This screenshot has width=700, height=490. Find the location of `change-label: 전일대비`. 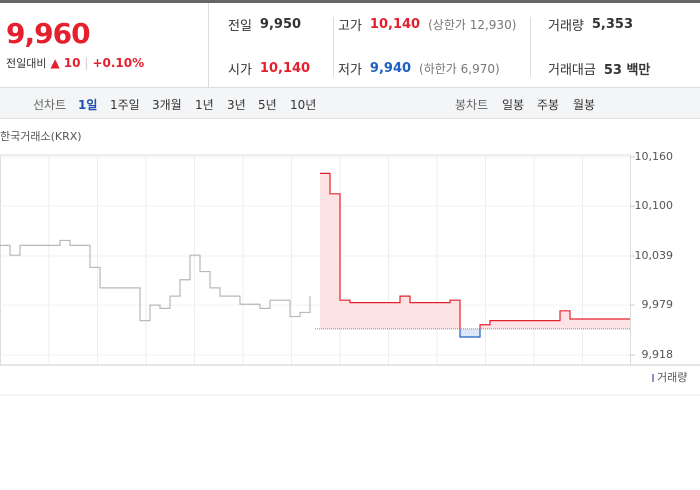

change-label: 전일대비 is located at coordinates (26, 63).